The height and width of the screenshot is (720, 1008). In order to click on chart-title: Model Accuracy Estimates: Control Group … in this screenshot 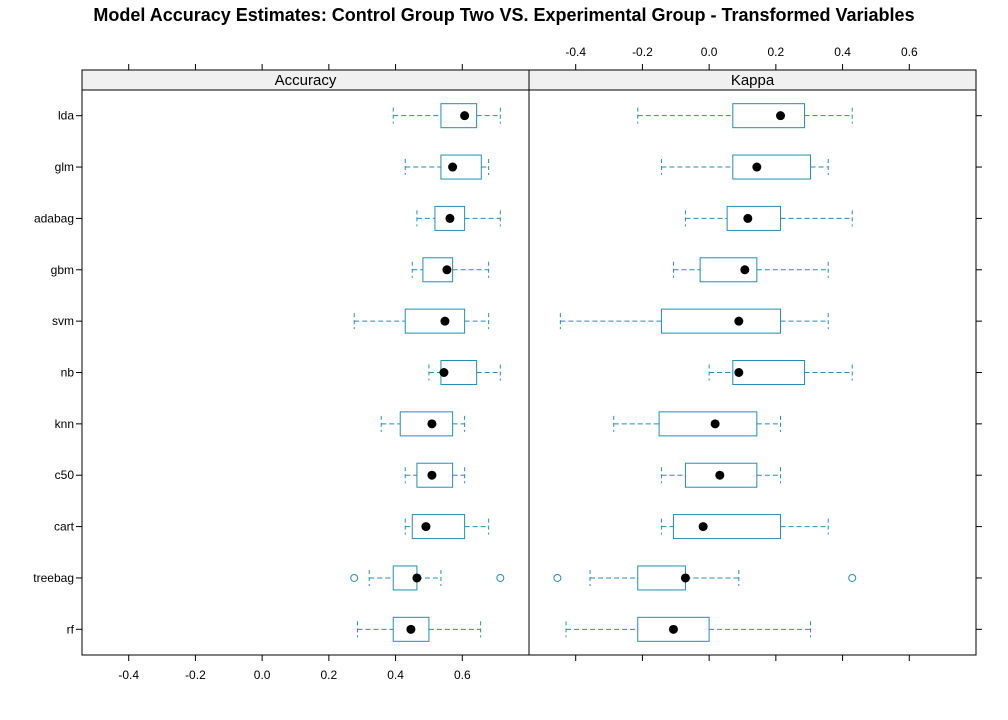, I will do `click(504, 15)`.